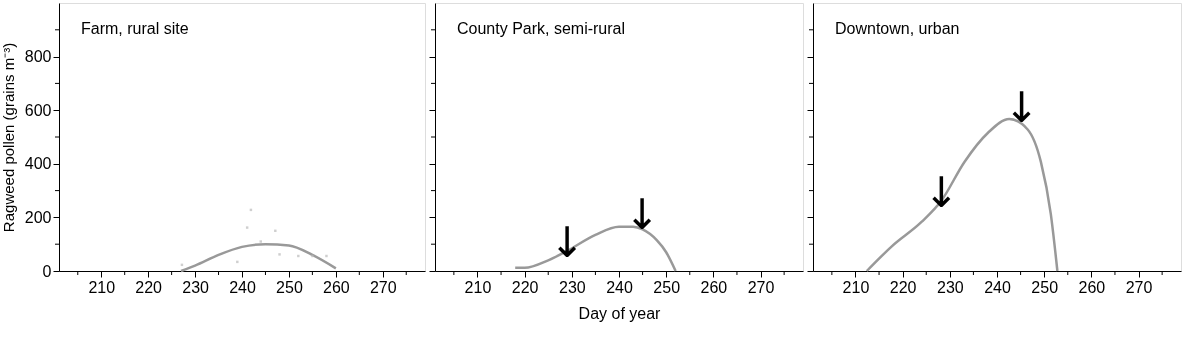 The image size is (1199, 340). Describe the element at coordinates (541, 28) in the screenshot. I see `text: County Park, semi-rural` at that location.